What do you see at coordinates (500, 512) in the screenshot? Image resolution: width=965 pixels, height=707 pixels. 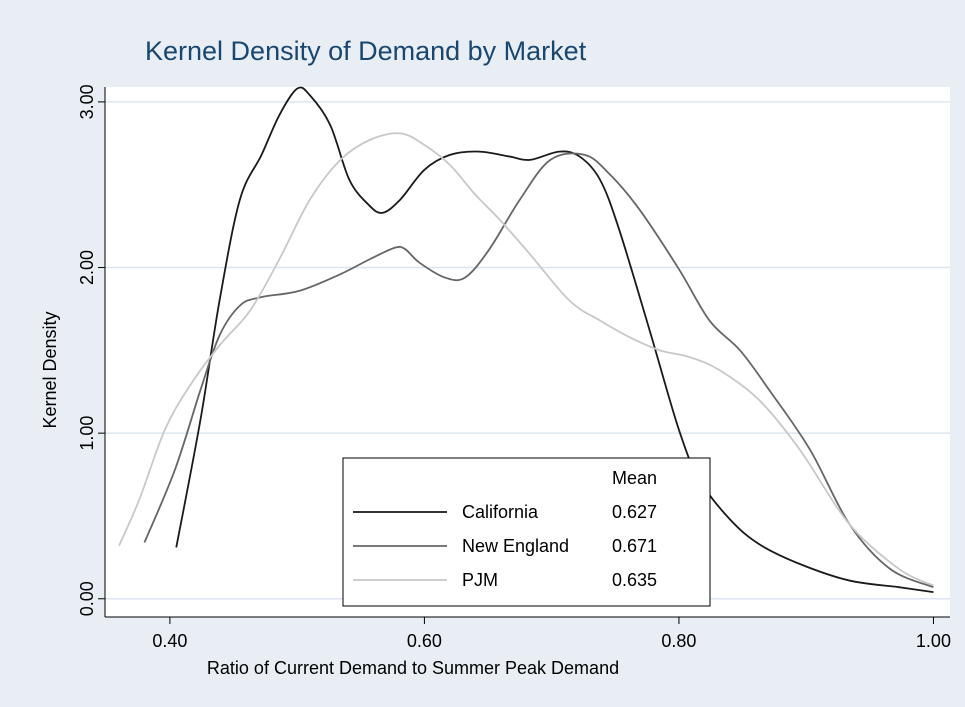 I see `legend-label: California` at bounding box center [500, 512].